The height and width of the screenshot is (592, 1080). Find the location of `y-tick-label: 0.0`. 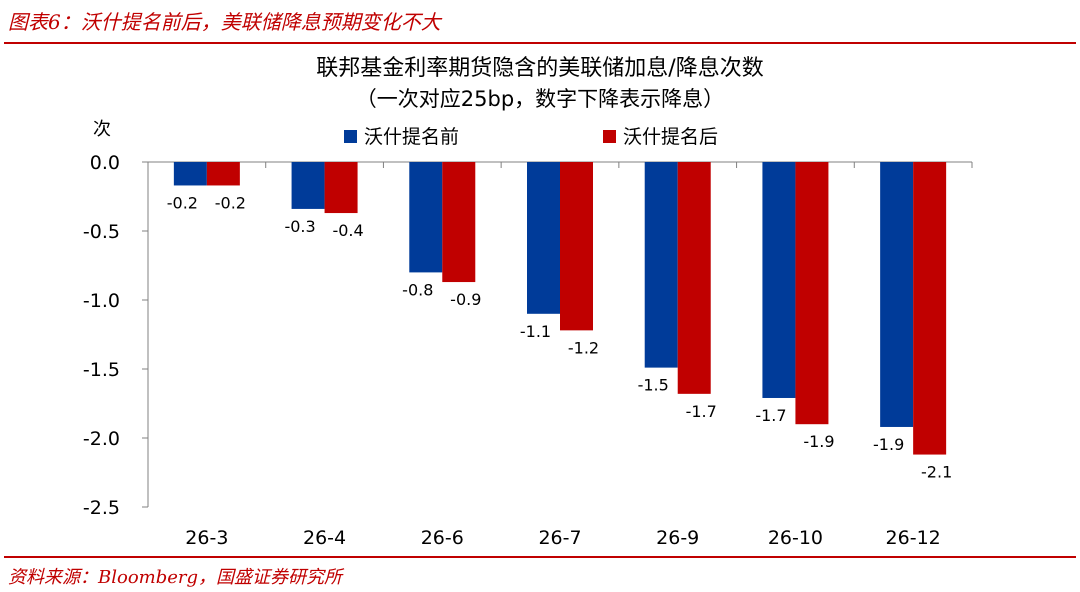

y-tick-label: 0.0 is located at coordinates (105, 163).